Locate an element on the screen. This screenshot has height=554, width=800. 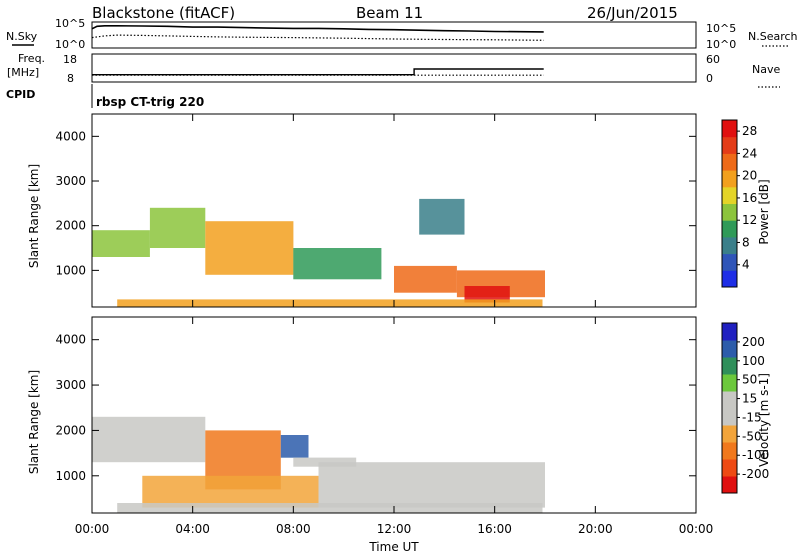
colorbar-tick-label-0: -200 is located at coordinates (755, 474).